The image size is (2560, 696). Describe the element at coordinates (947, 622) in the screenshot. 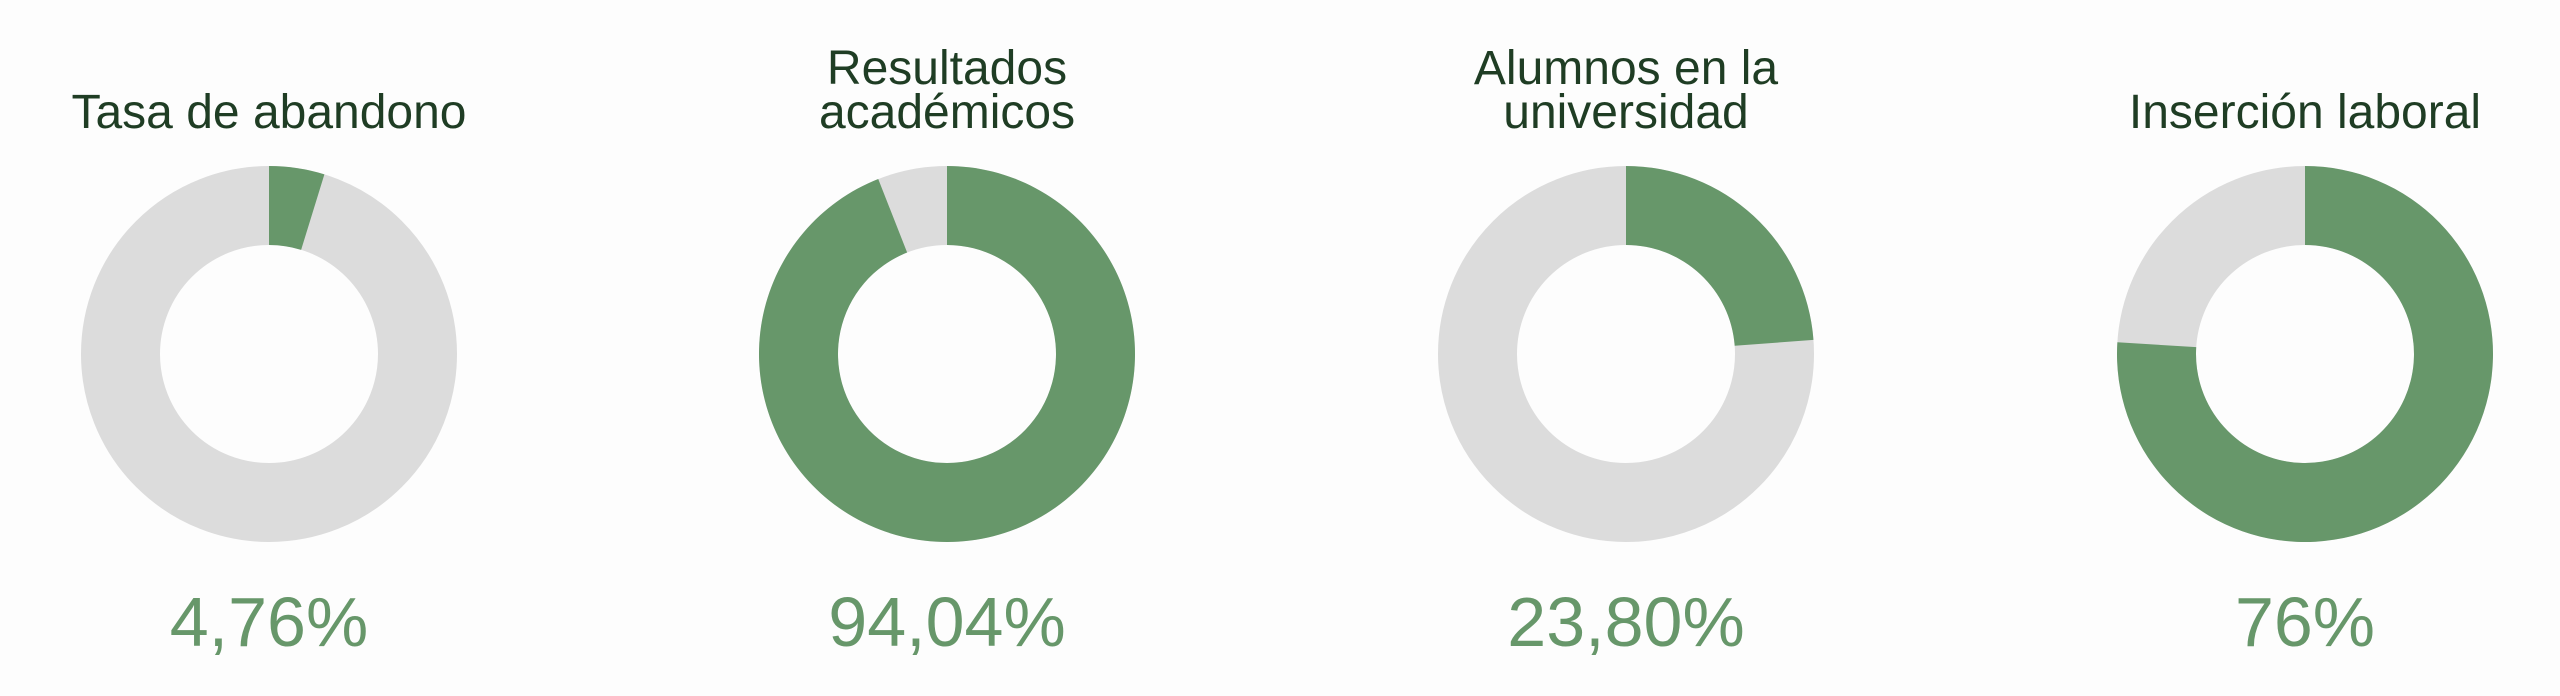

I see `value-label: 94,04%` at that location.